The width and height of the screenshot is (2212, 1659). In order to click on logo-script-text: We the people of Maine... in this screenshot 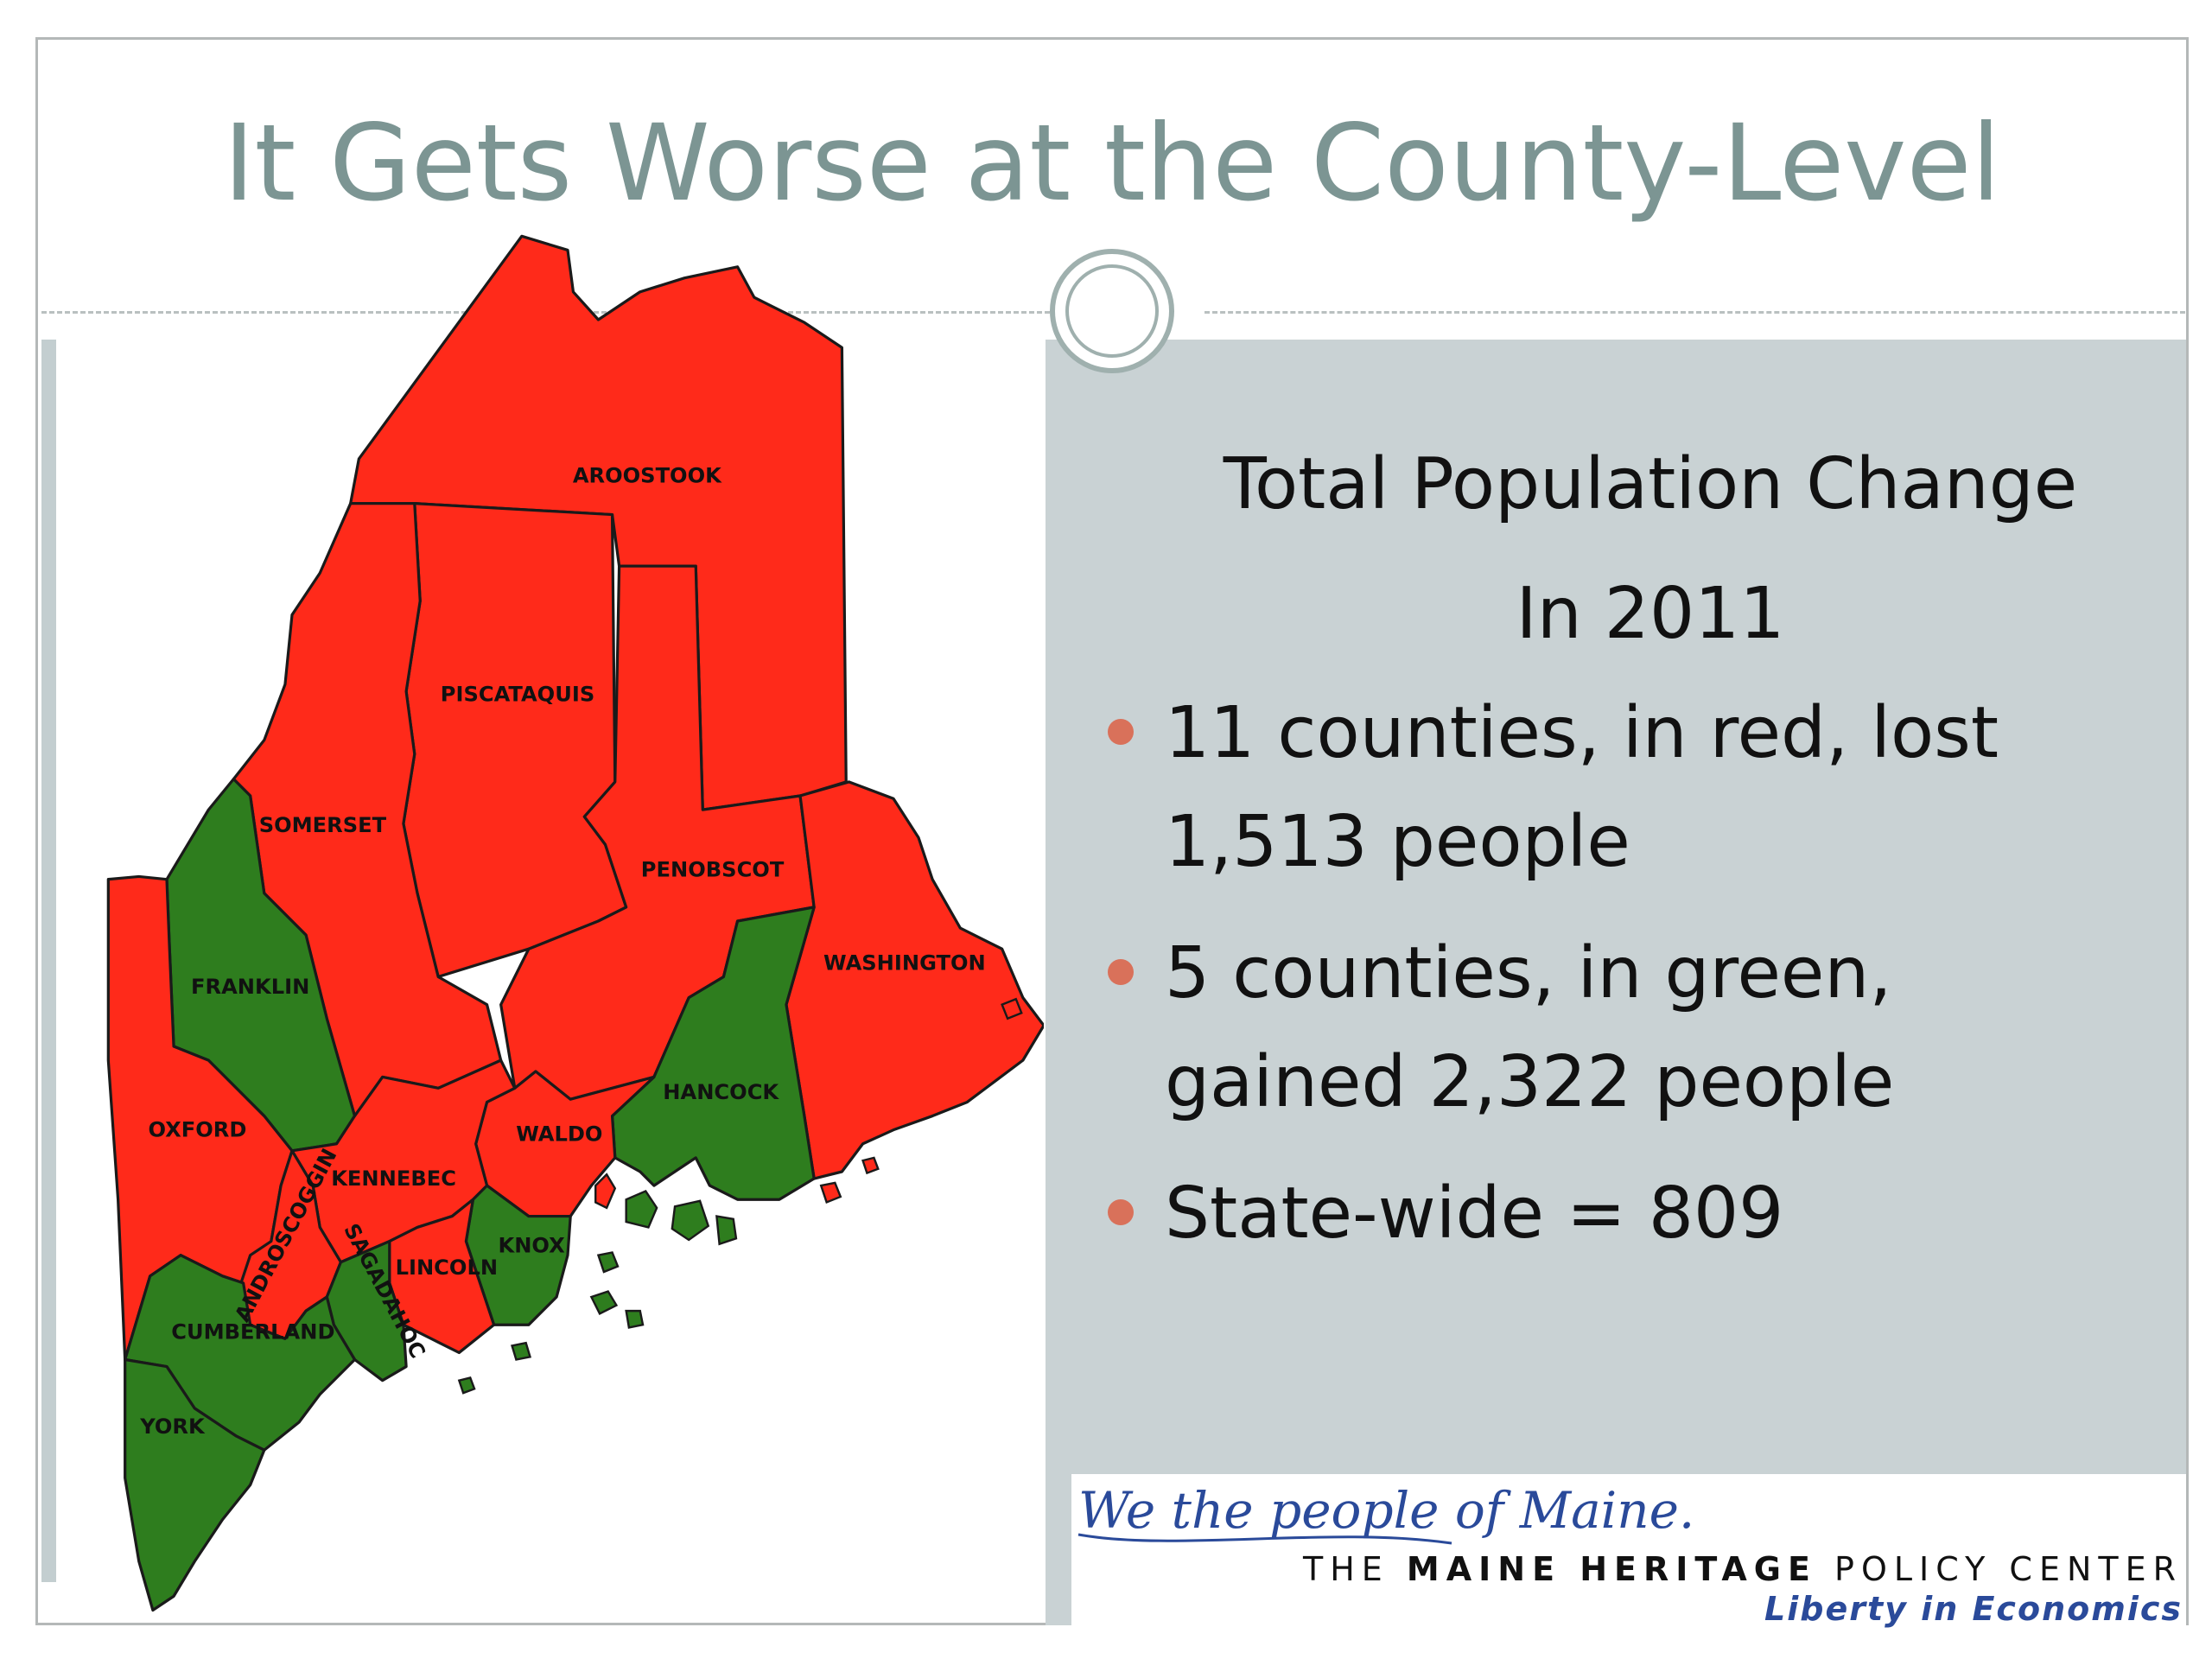, I will do `click(1386, 1510)`.